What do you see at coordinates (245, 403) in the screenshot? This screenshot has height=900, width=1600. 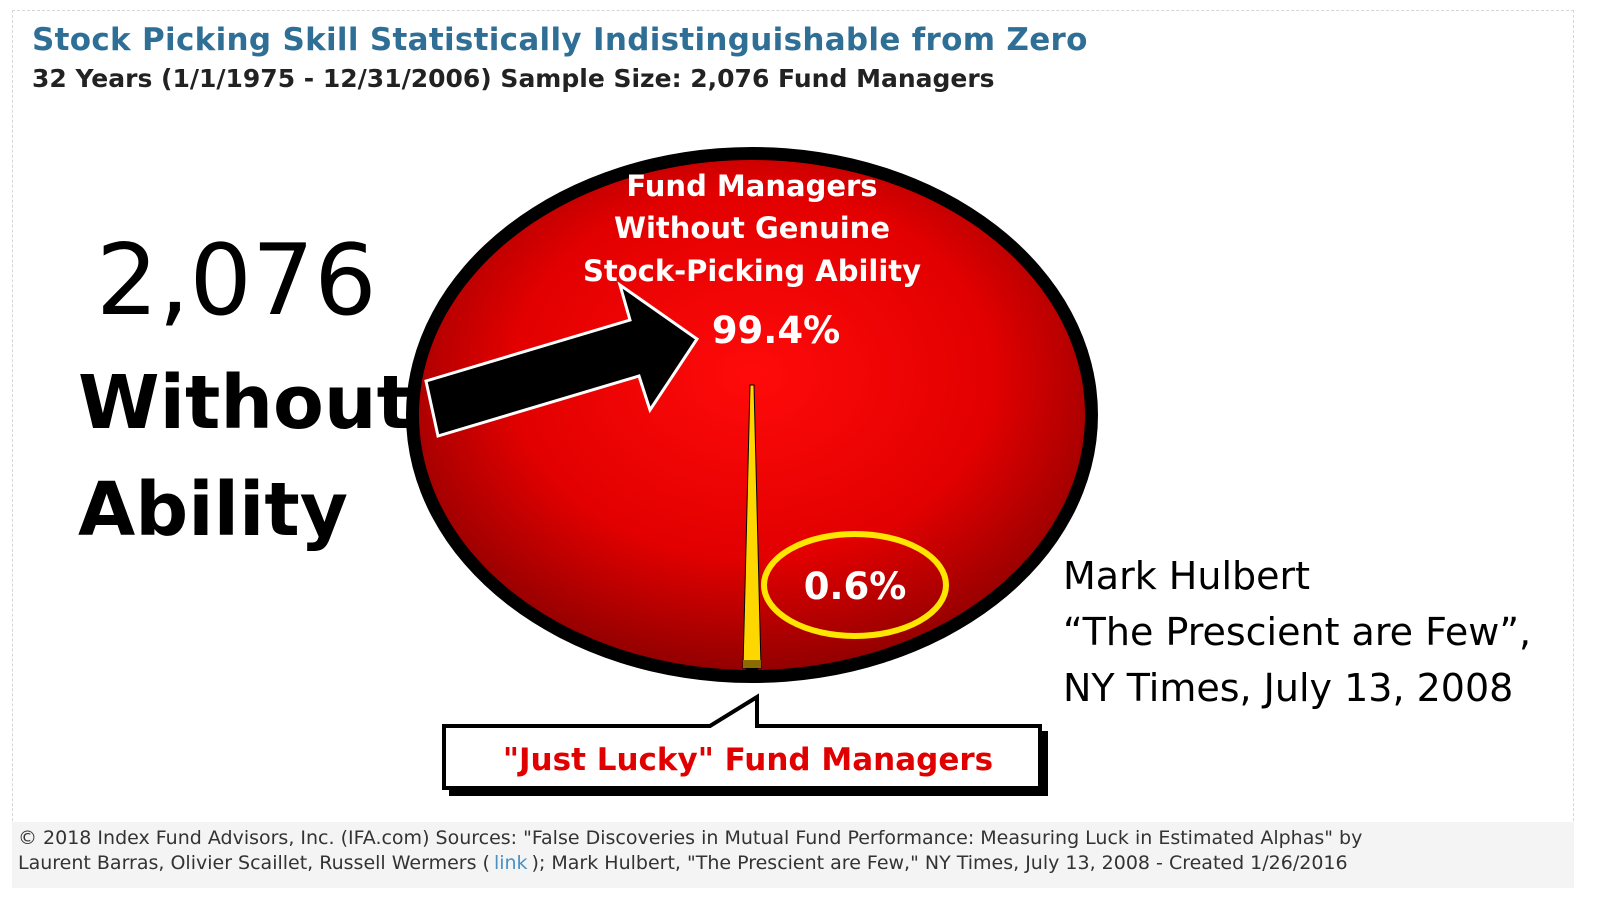 I see `without-ability-line-1: Without` at bounding box center [245, 403].